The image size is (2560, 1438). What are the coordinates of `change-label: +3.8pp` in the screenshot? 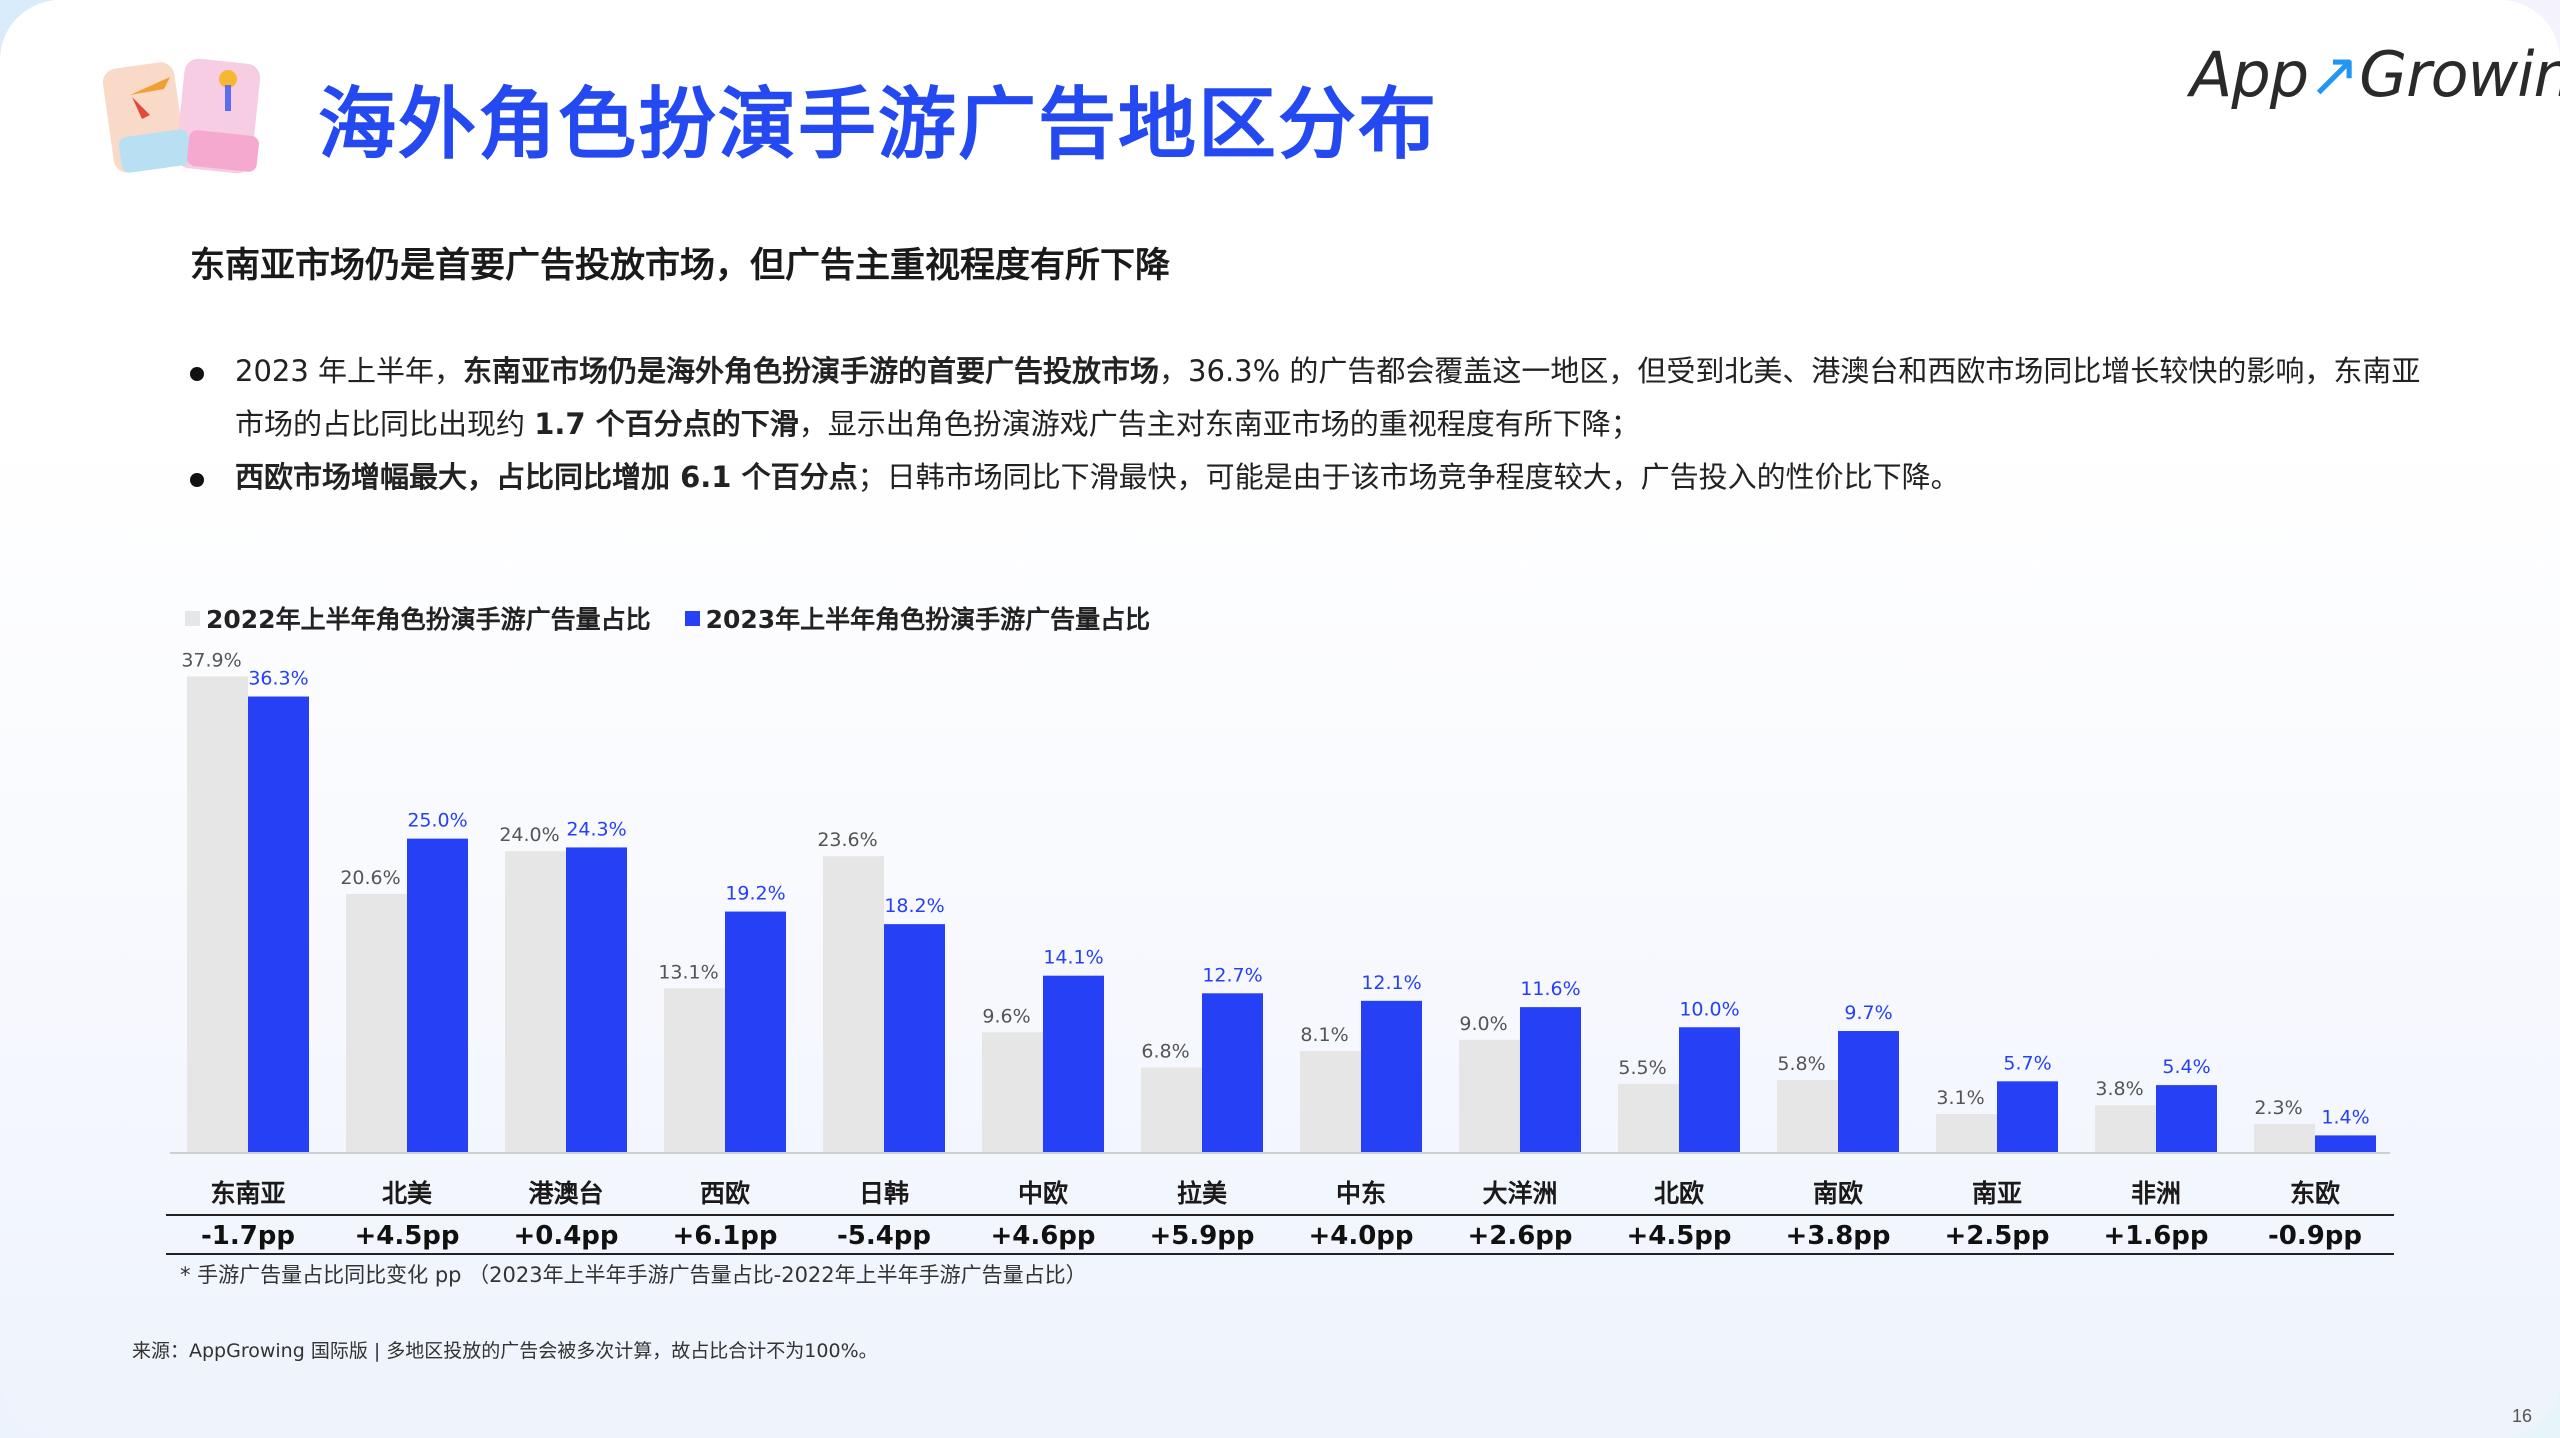 It's located at (1837, 1236).